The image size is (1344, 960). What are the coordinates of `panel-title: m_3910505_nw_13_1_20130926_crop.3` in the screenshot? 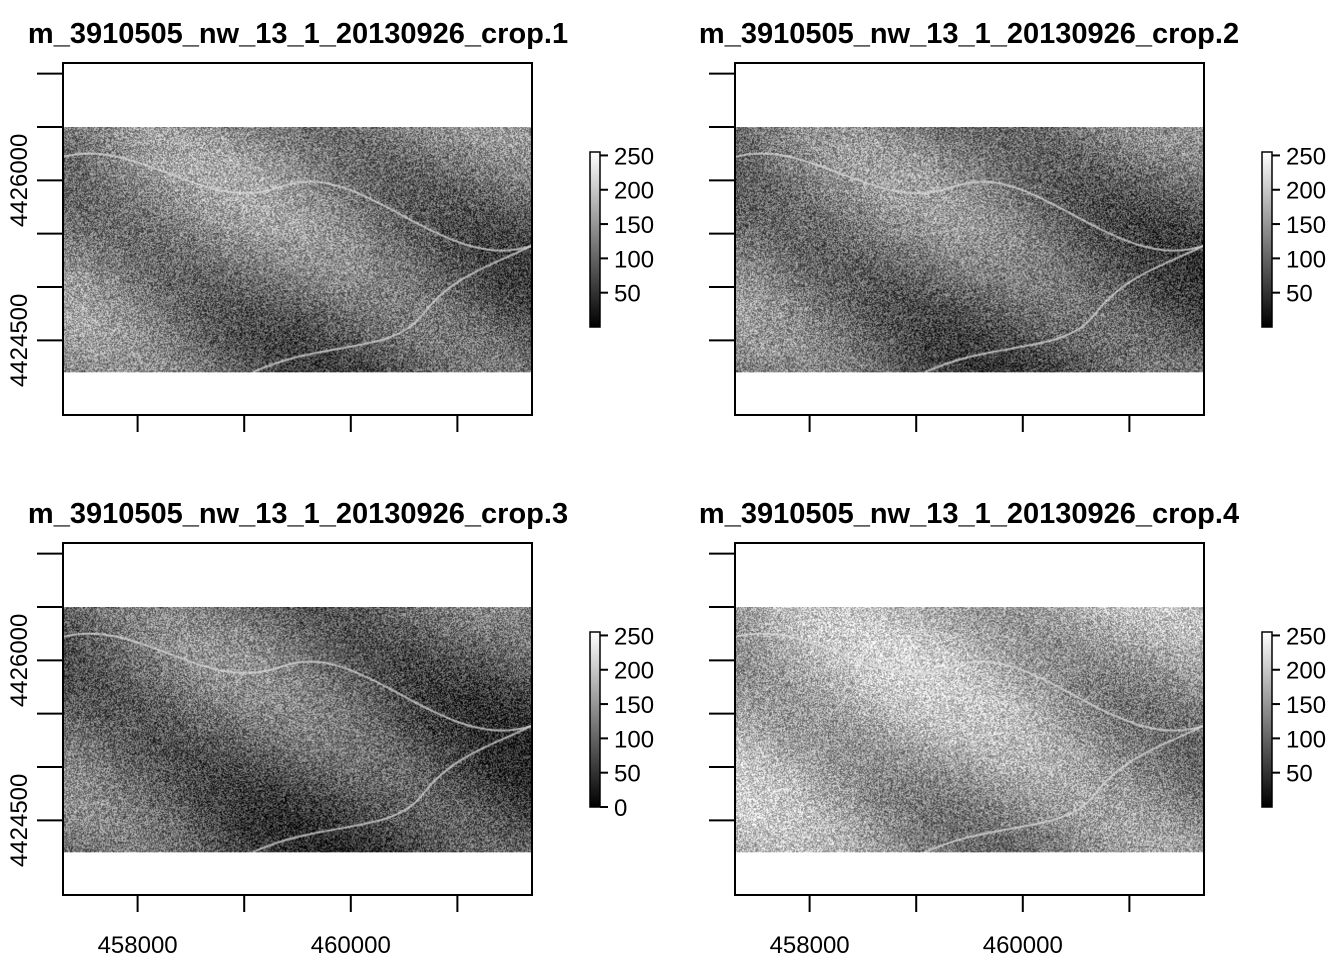 It's located at (298, 514).